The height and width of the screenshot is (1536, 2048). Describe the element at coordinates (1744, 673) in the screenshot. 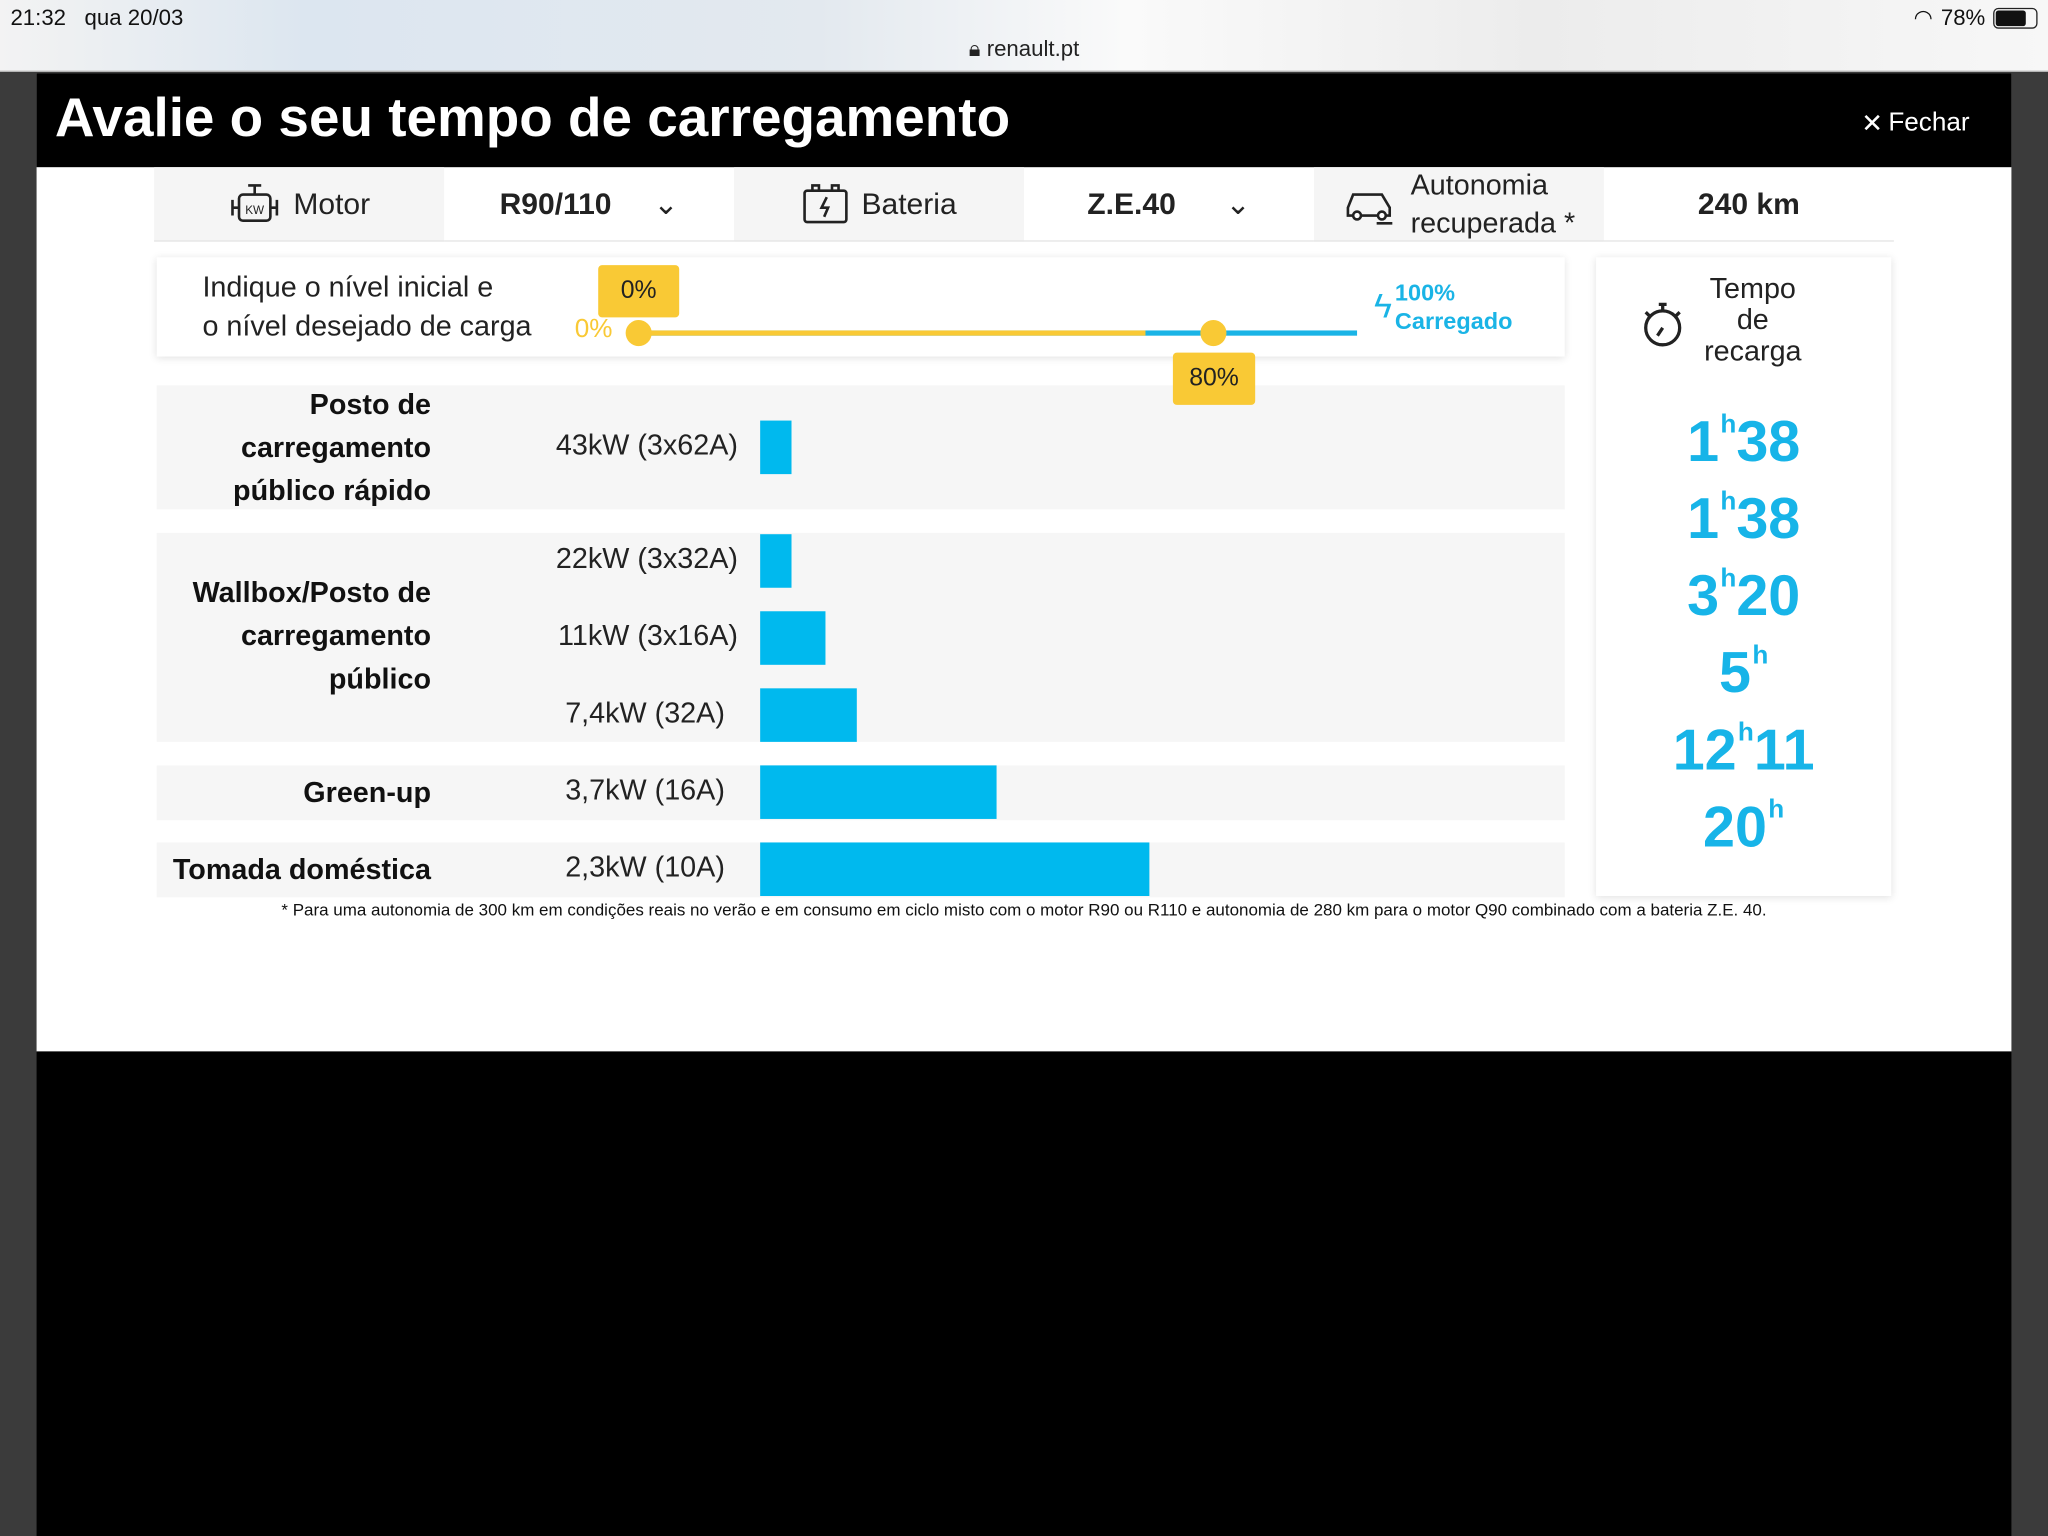

I see `charge-time-value: 5h` at that location.